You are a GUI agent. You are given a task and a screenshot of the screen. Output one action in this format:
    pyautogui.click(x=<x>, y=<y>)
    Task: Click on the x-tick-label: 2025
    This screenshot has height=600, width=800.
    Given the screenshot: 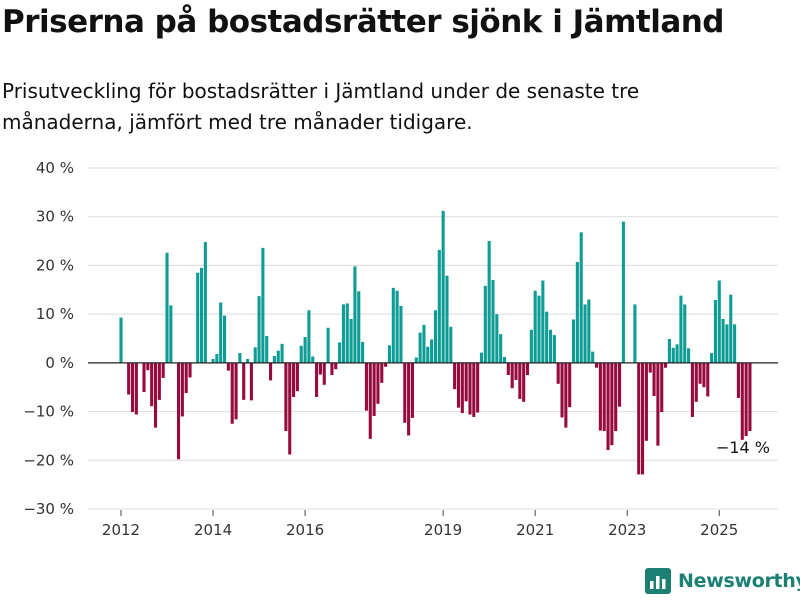 What is the action you would take?
    pyautogui.click(x=719, y=530)
    